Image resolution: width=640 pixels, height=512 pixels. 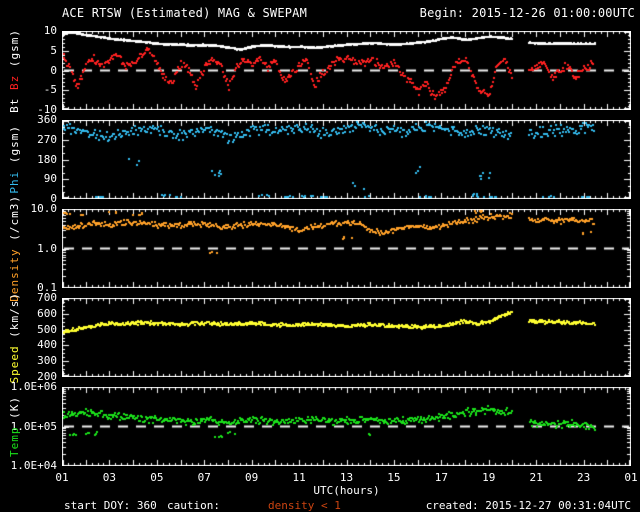 I want to click on y-tick-label: -5, so click(x=50, y=90).